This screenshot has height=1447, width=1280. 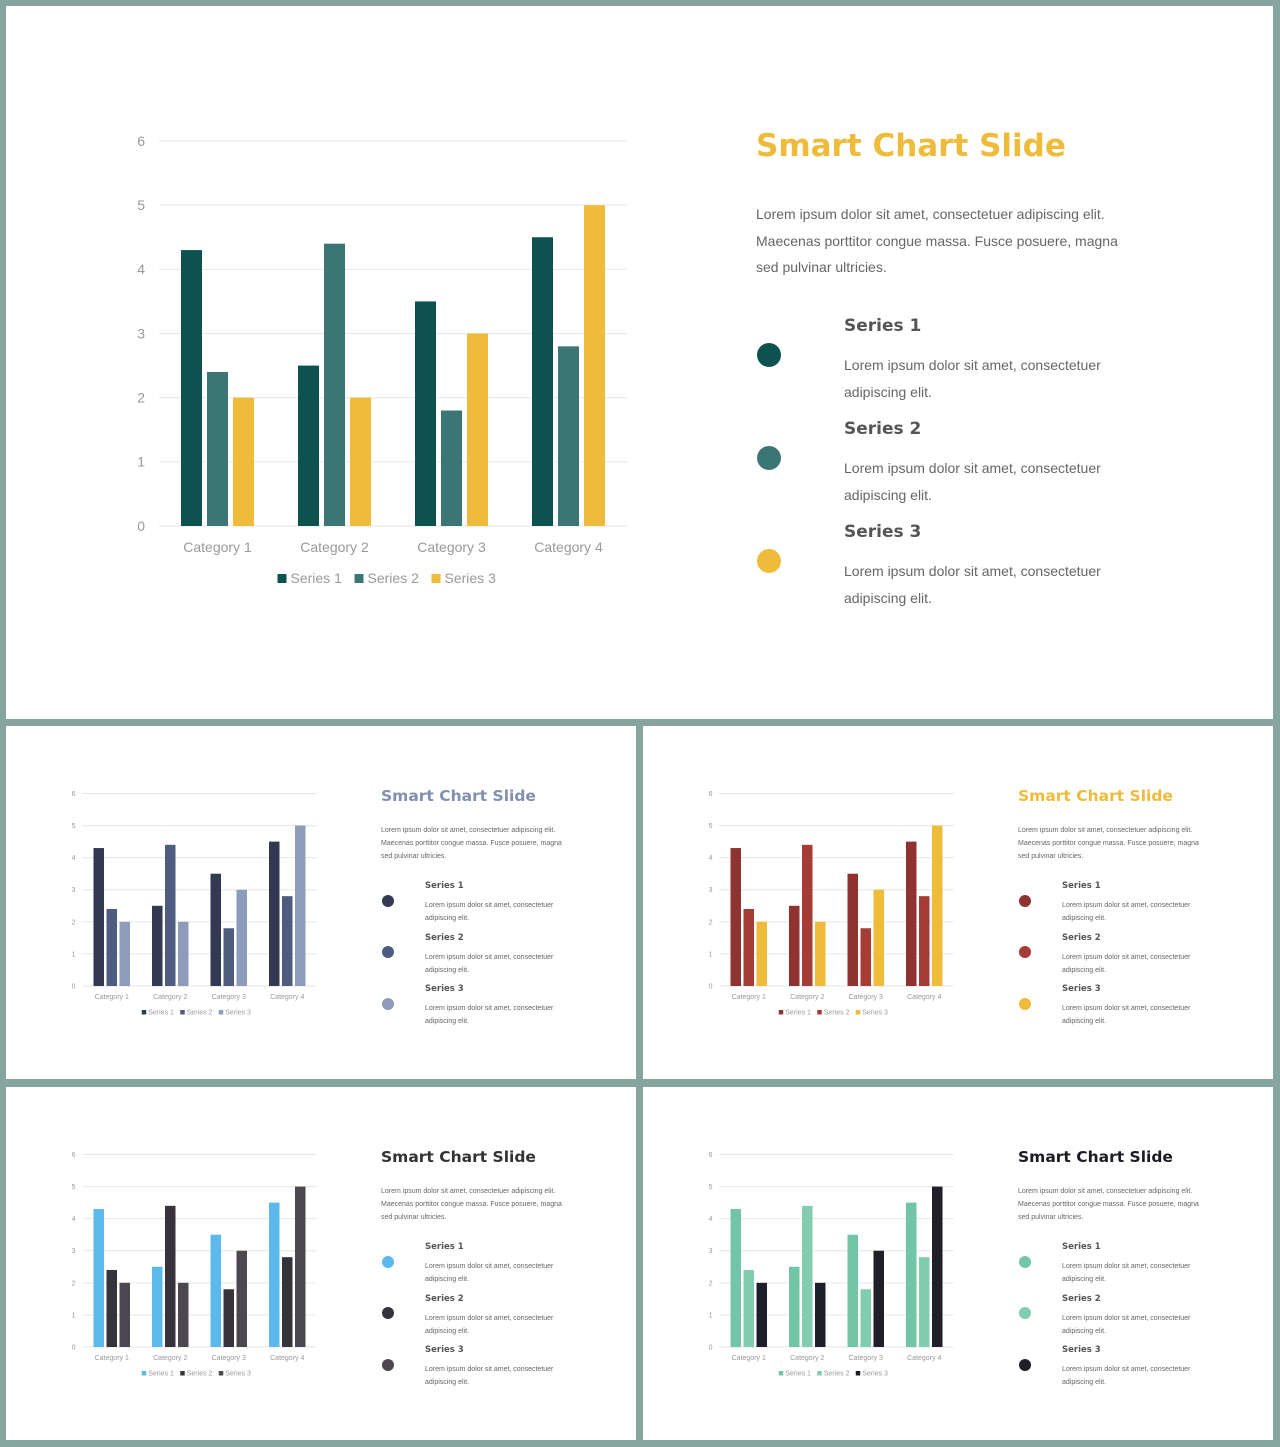 I want to click on x-tick-label: Category 1, so click(x=217, y=547).